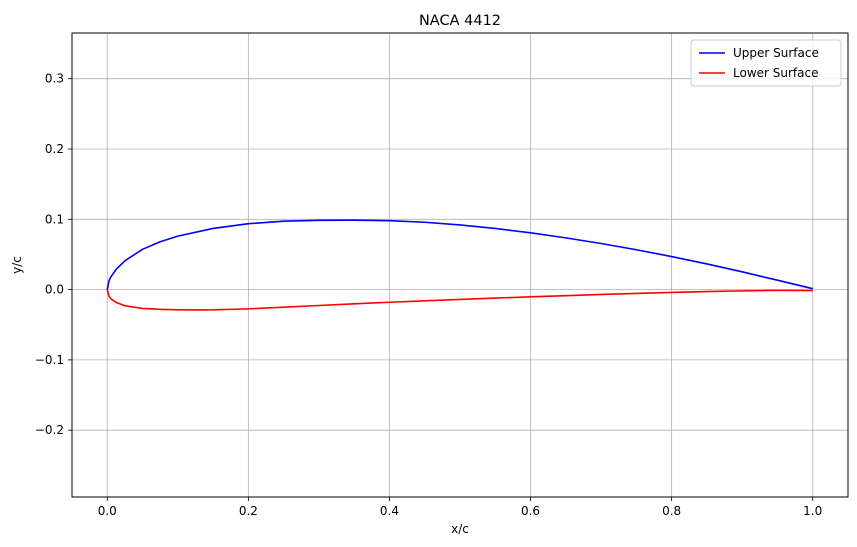 Image resolution: width=857 pixels, height=547 pixels. I want to click on legend-box, so click(766, 63).